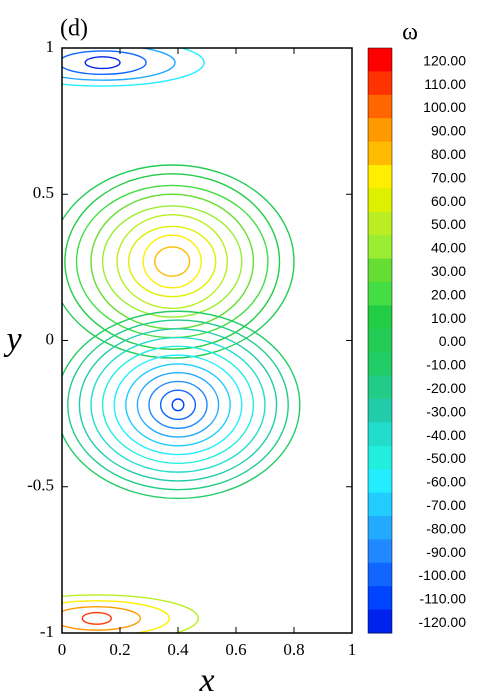 The height and width of the screenshot is (698, 480). Describe the element at coordinates (40, 485) in the screenshot. I see `y-tick-label: -0.5` at that location.